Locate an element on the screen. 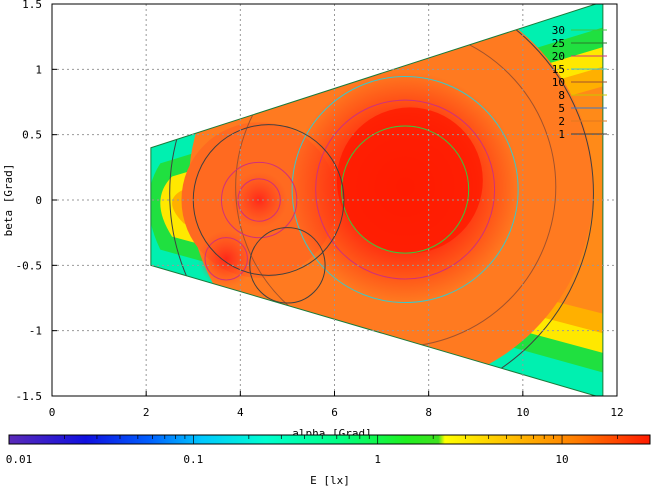 This screenshot has height=486, width=651. y-tick-label-2: -0.5 is located at coordinates (29, 265).